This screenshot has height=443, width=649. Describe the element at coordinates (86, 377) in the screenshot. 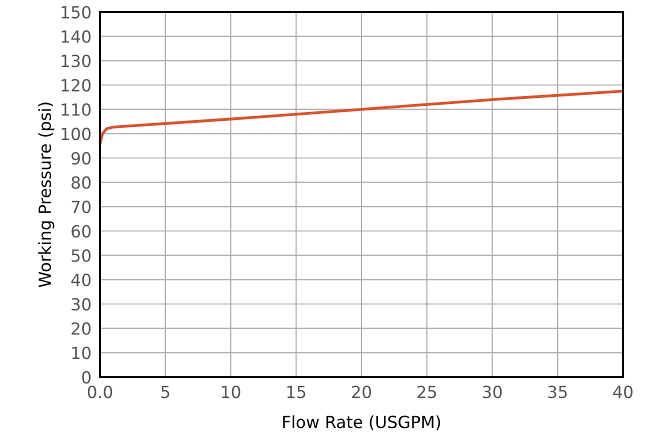

I see `y-tick-label: 0` at that location.